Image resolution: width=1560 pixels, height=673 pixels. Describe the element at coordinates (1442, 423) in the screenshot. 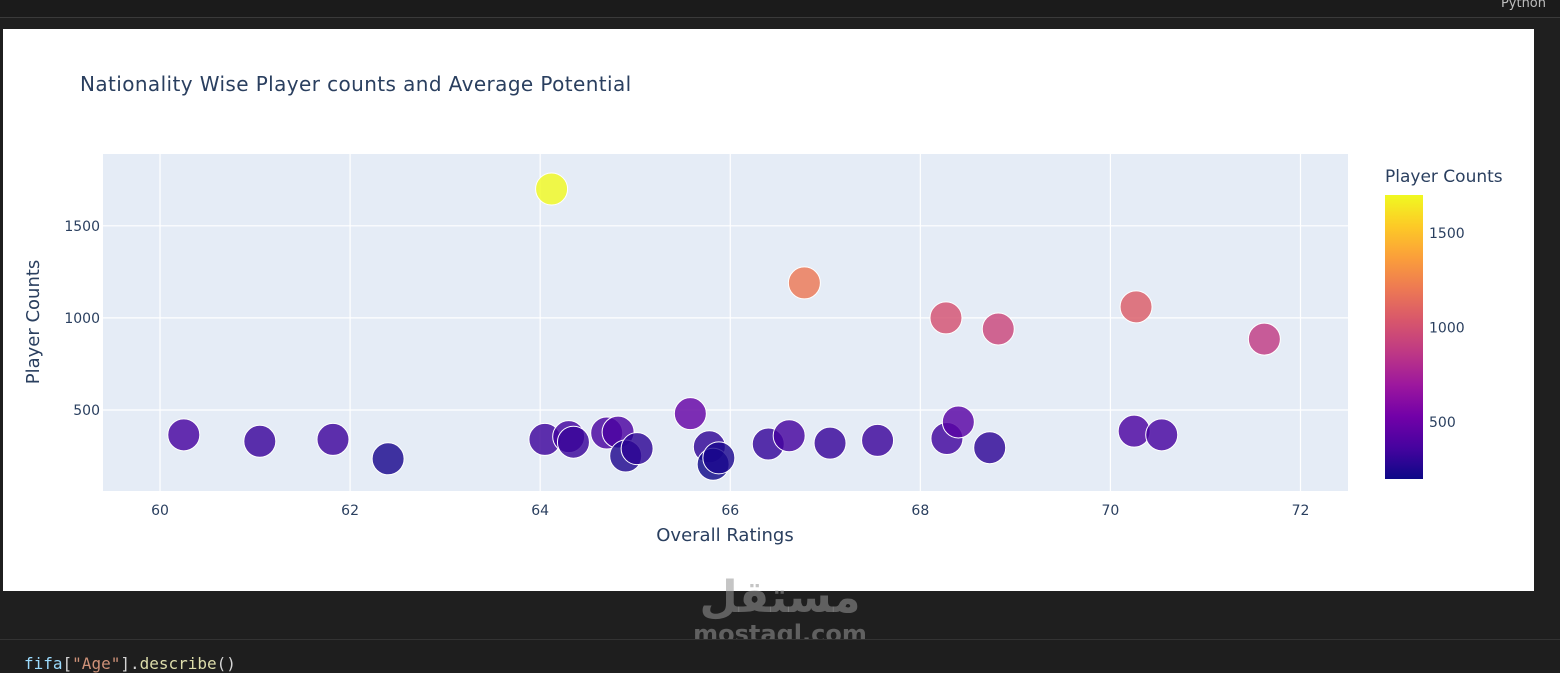

I see `colorbar-tick-label: 500` at that location.